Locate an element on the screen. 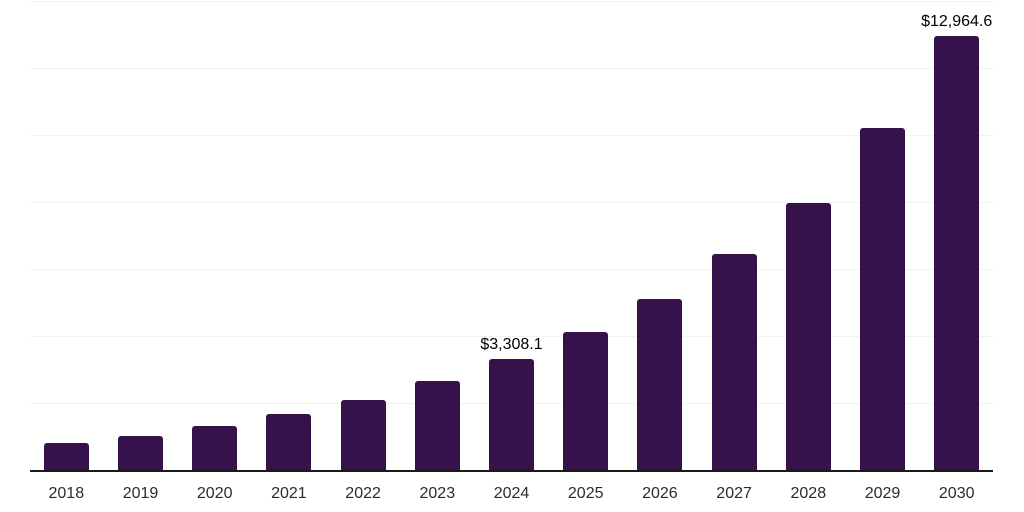 The height and width of the screenshot is (512, 1024). x-tick-2020: 2020 is located at coordinates (214, 493).